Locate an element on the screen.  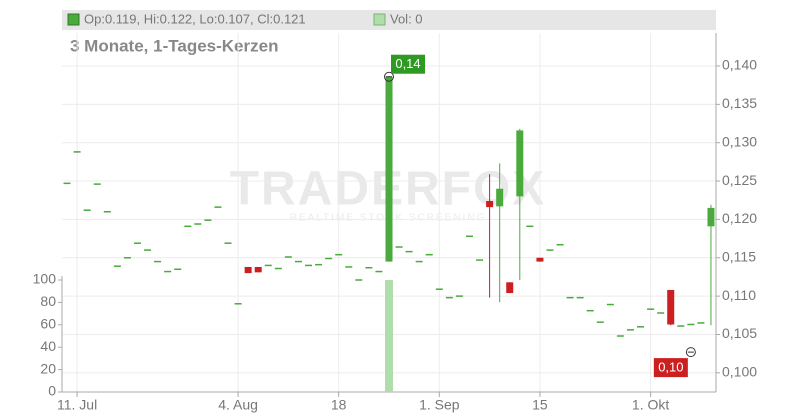
y-tick-label: 0,135 is located at coordinates (739, 103).